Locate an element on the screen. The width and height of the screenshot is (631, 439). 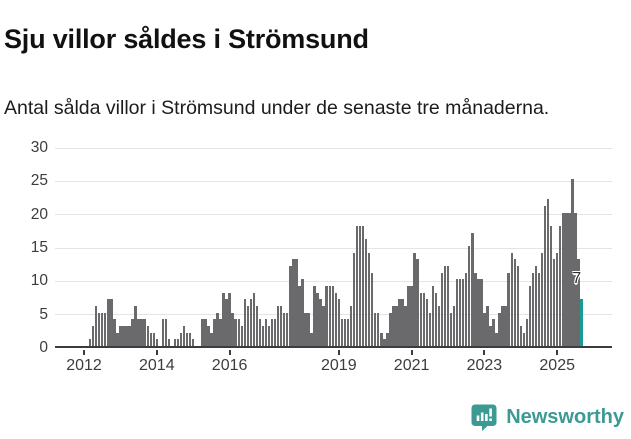
y-tick-label: 30 is located at coordinates (39, 147).